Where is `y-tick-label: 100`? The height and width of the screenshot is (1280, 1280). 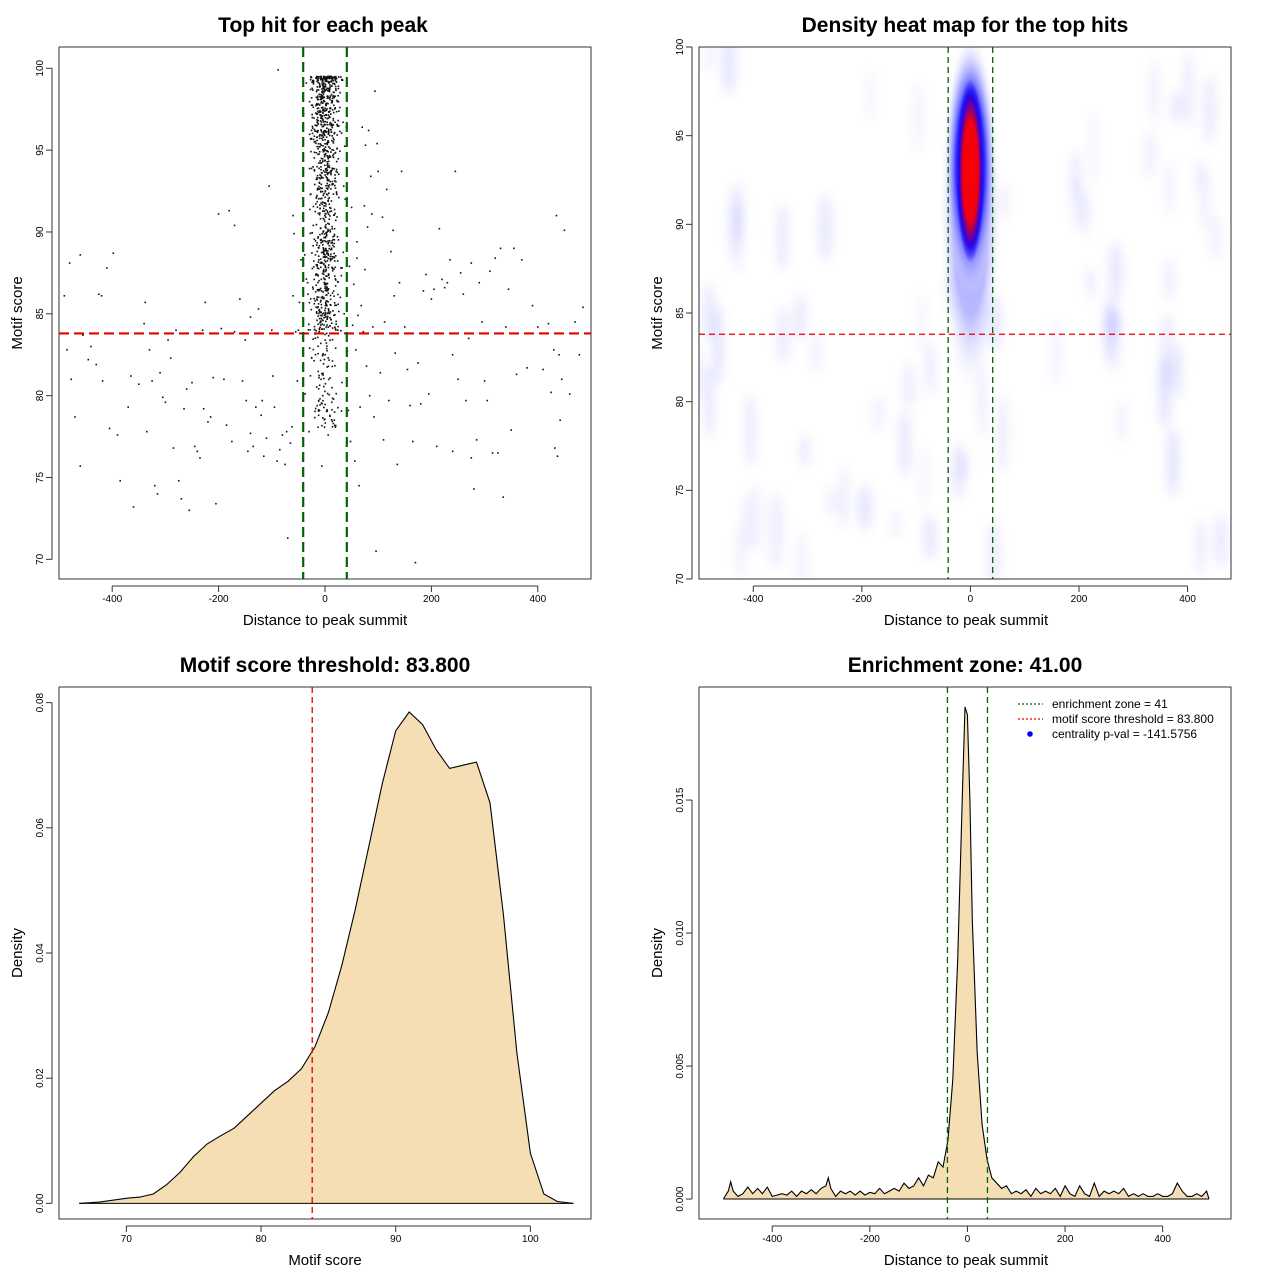 y-tick-label: 100 is located at coordinates (40, 68).